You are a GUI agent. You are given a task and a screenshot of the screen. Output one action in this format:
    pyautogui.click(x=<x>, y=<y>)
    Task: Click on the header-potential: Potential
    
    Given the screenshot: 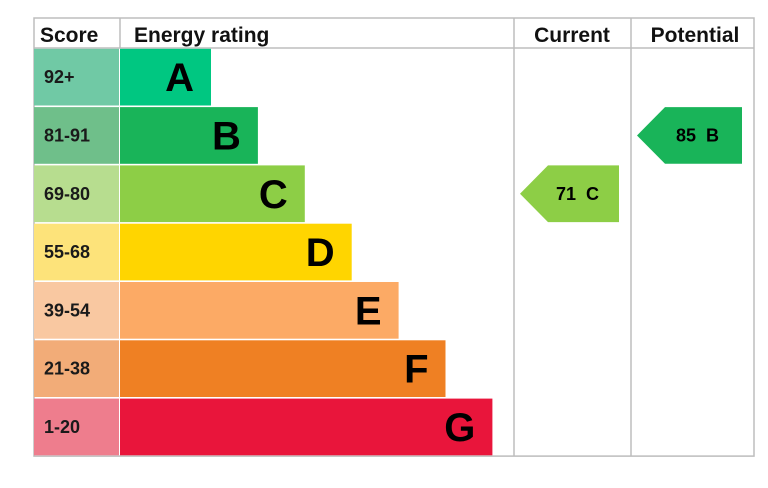 What is the action you would take?
    pyautogui.click(x=695, y=35)
    